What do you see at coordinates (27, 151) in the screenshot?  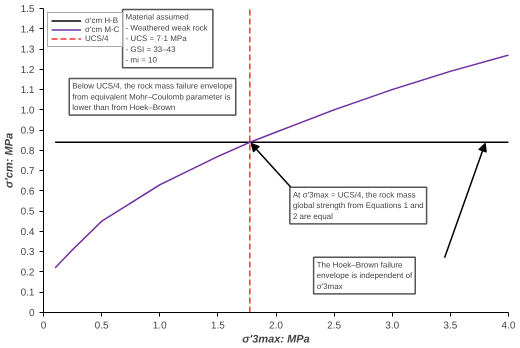 I see `y-tick-label: 0.8` at bounding box center [27, 151].